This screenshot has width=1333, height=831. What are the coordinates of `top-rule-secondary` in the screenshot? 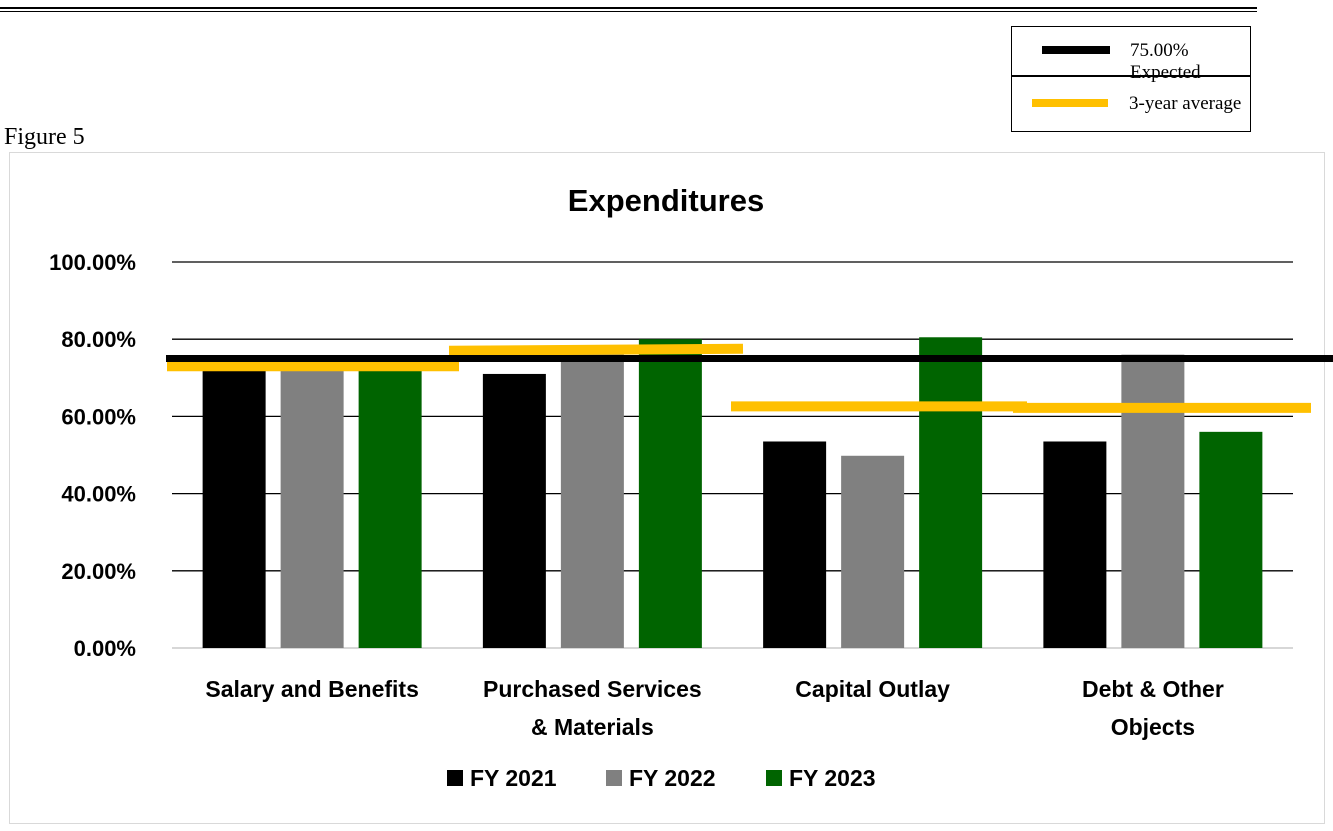 It's located at (628, 11).